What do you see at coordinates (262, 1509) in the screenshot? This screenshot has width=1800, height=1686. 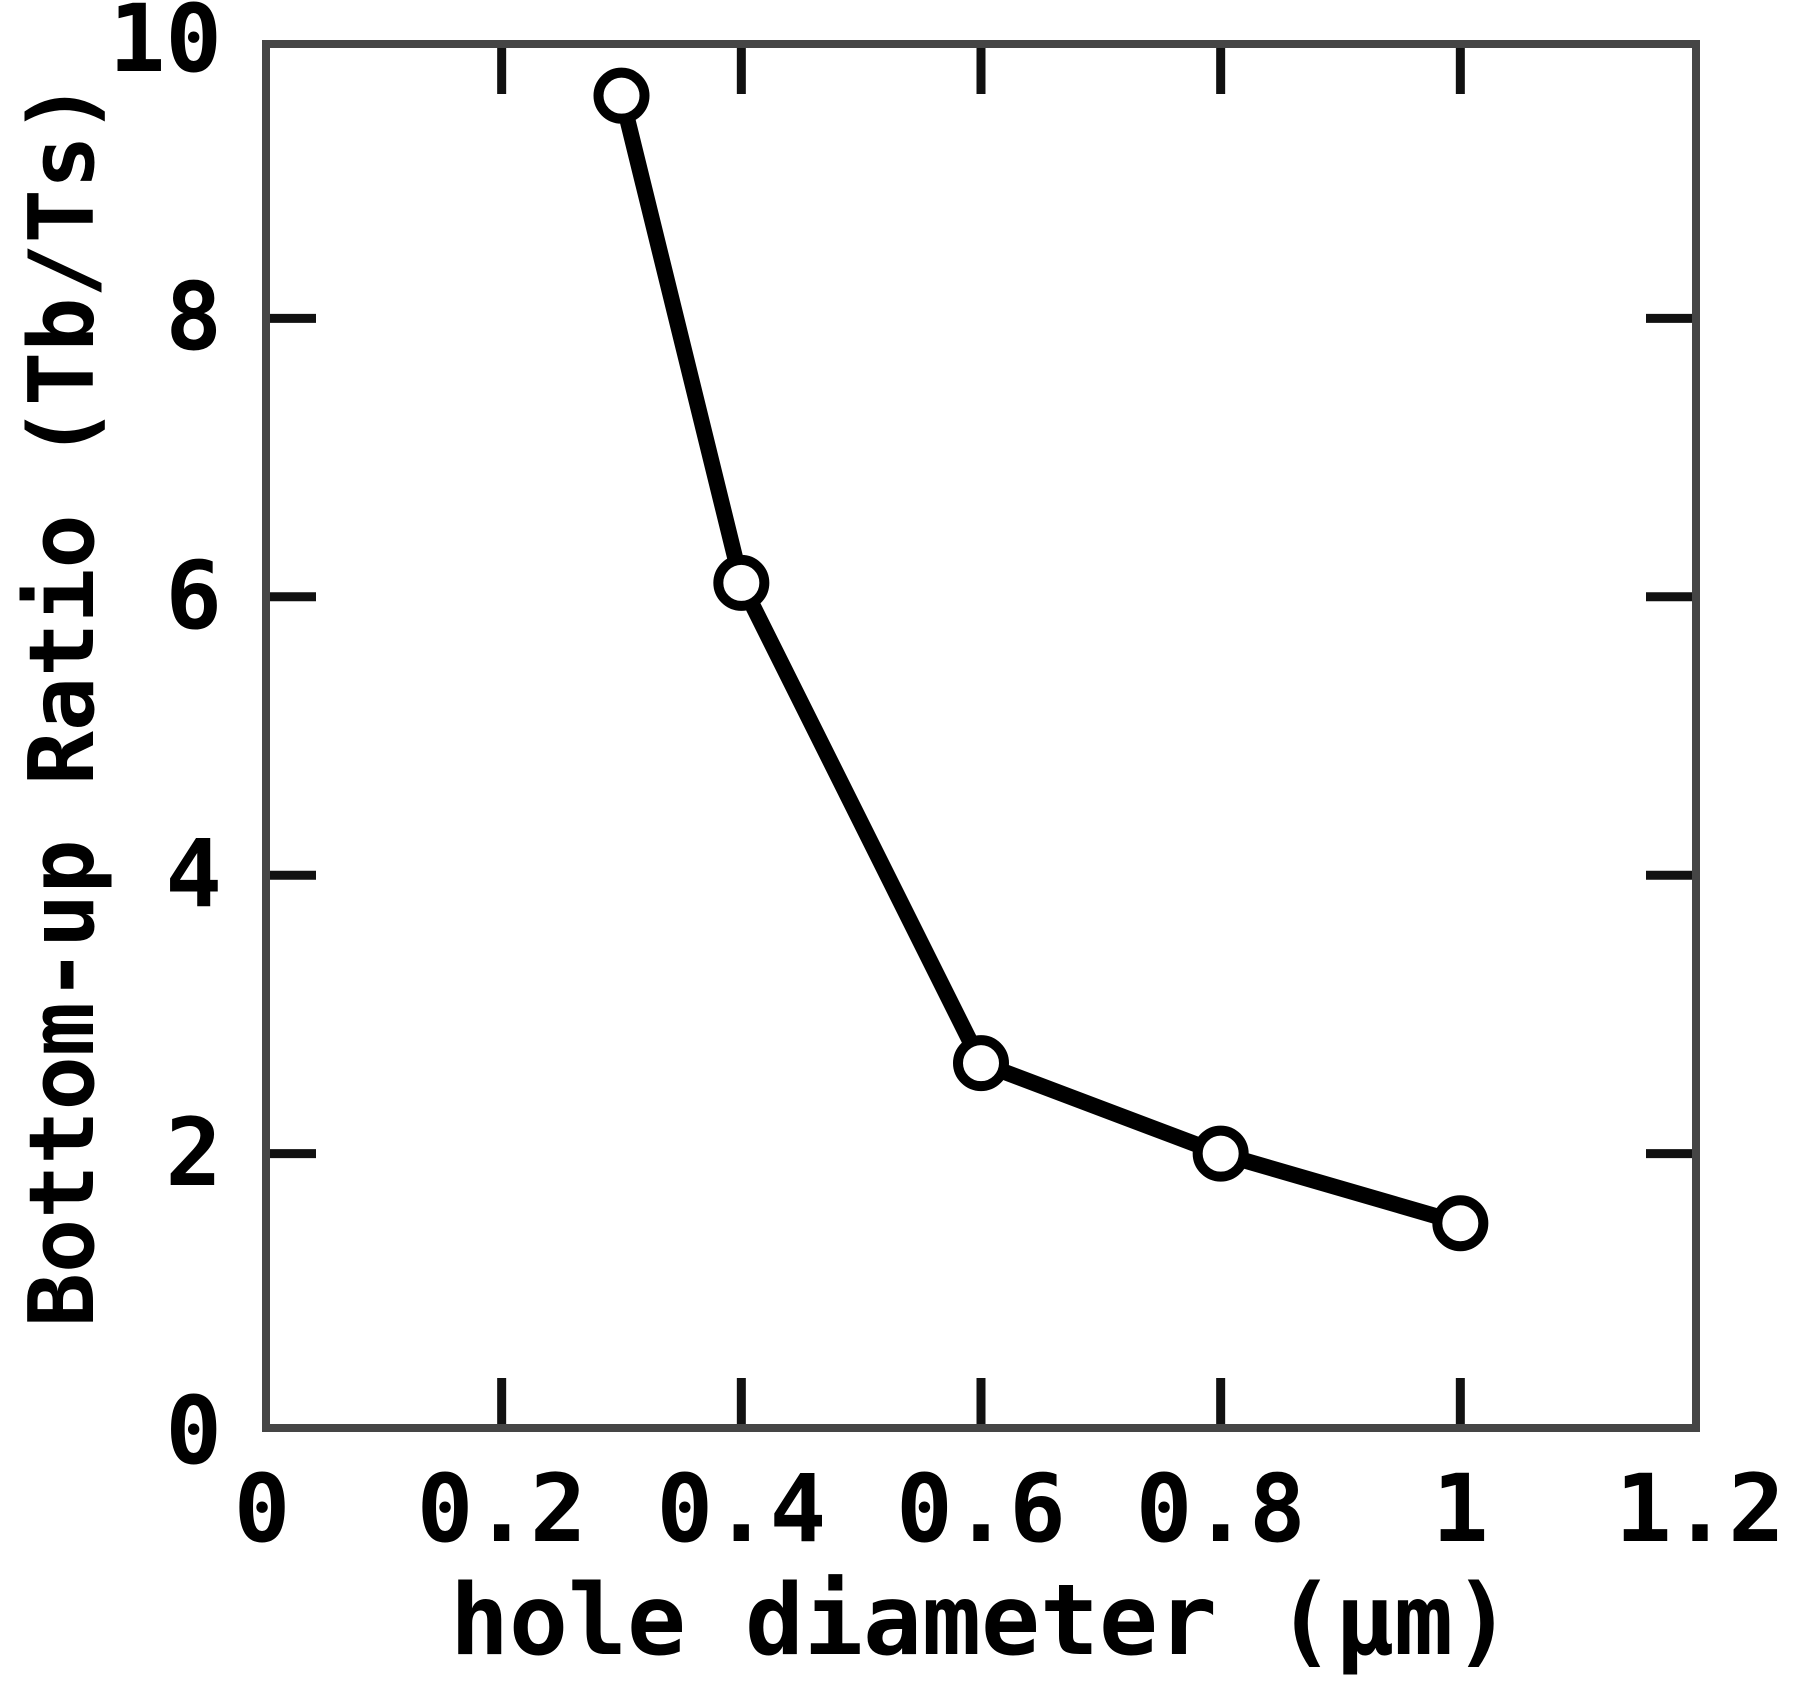 I see `x-tick-label: 0` at bounding box center [262, 1509].